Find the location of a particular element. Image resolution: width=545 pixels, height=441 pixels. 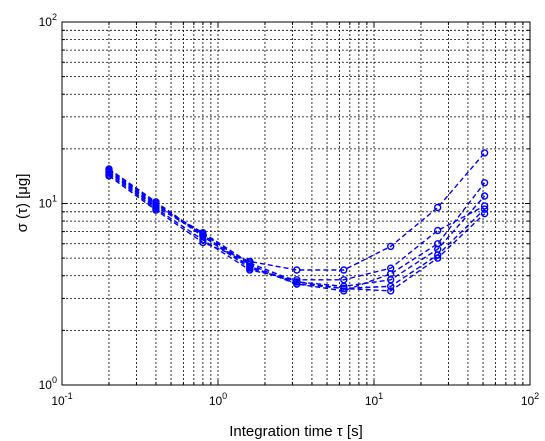

y-tick-label: 10² is located at coordinates (48, 20).